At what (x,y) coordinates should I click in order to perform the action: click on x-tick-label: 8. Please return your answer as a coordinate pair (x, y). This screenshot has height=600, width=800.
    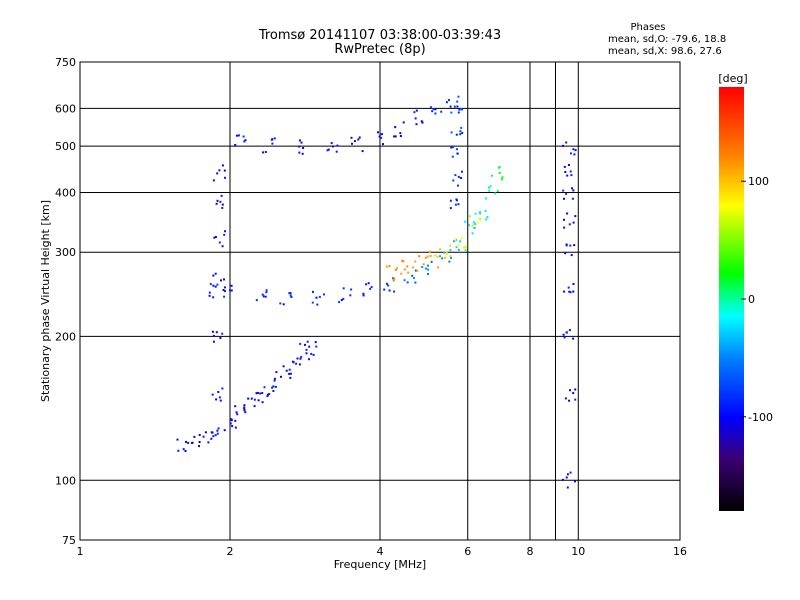
    Looking at the image, I should click on (530, 551).